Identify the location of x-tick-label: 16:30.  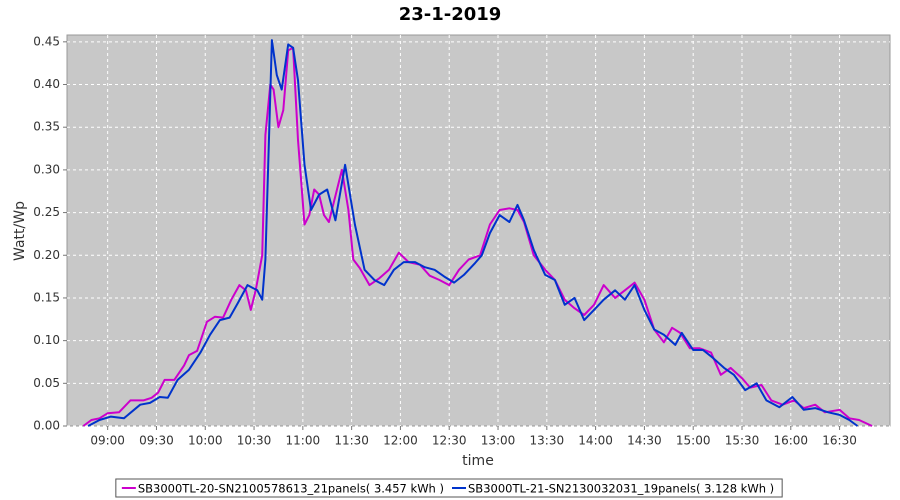
(839, 441).